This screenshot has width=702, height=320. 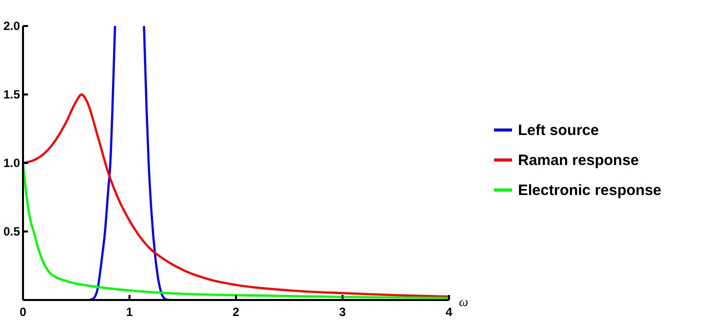 What do you see at coordinates (11, 95) in the screenshot?
I see `y-tick-label: 1.5` at bounding box center [11, 95].